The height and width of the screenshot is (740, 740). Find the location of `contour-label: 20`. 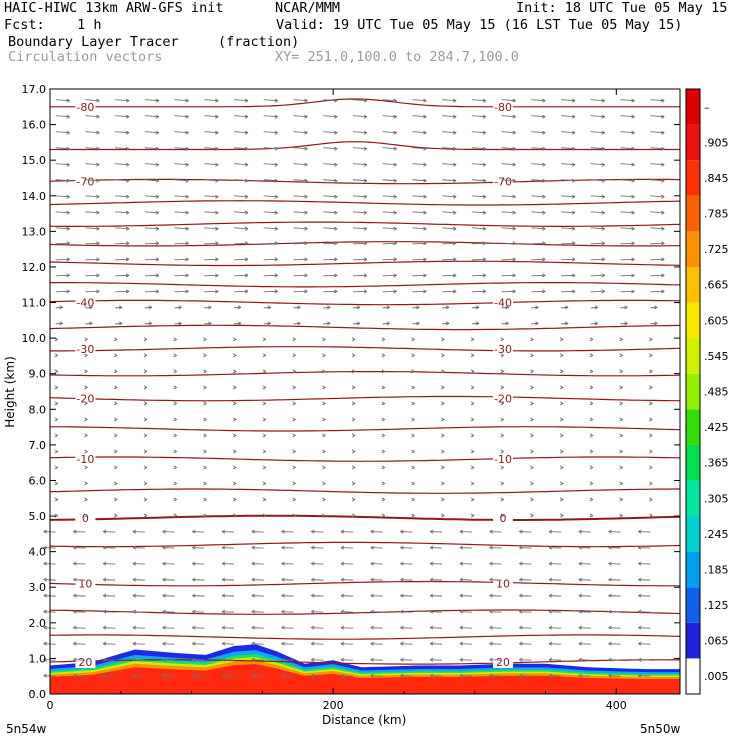

contour-label: 20 is located at coordinates (85, 662).